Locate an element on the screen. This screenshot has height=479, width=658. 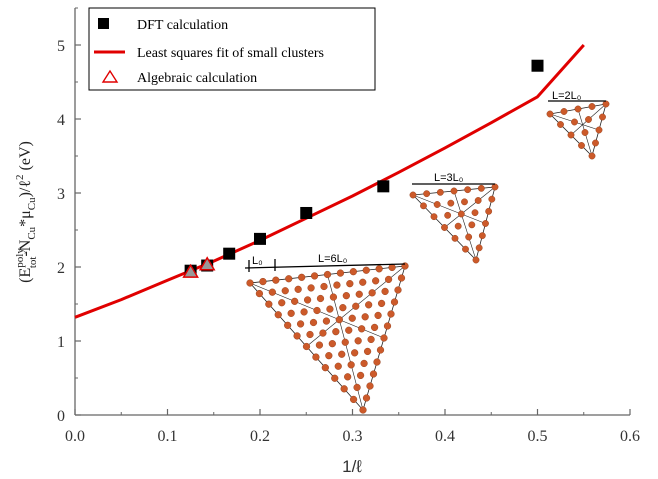
legend-dft-label: DFT calculation is located at coordinates (182, 25).